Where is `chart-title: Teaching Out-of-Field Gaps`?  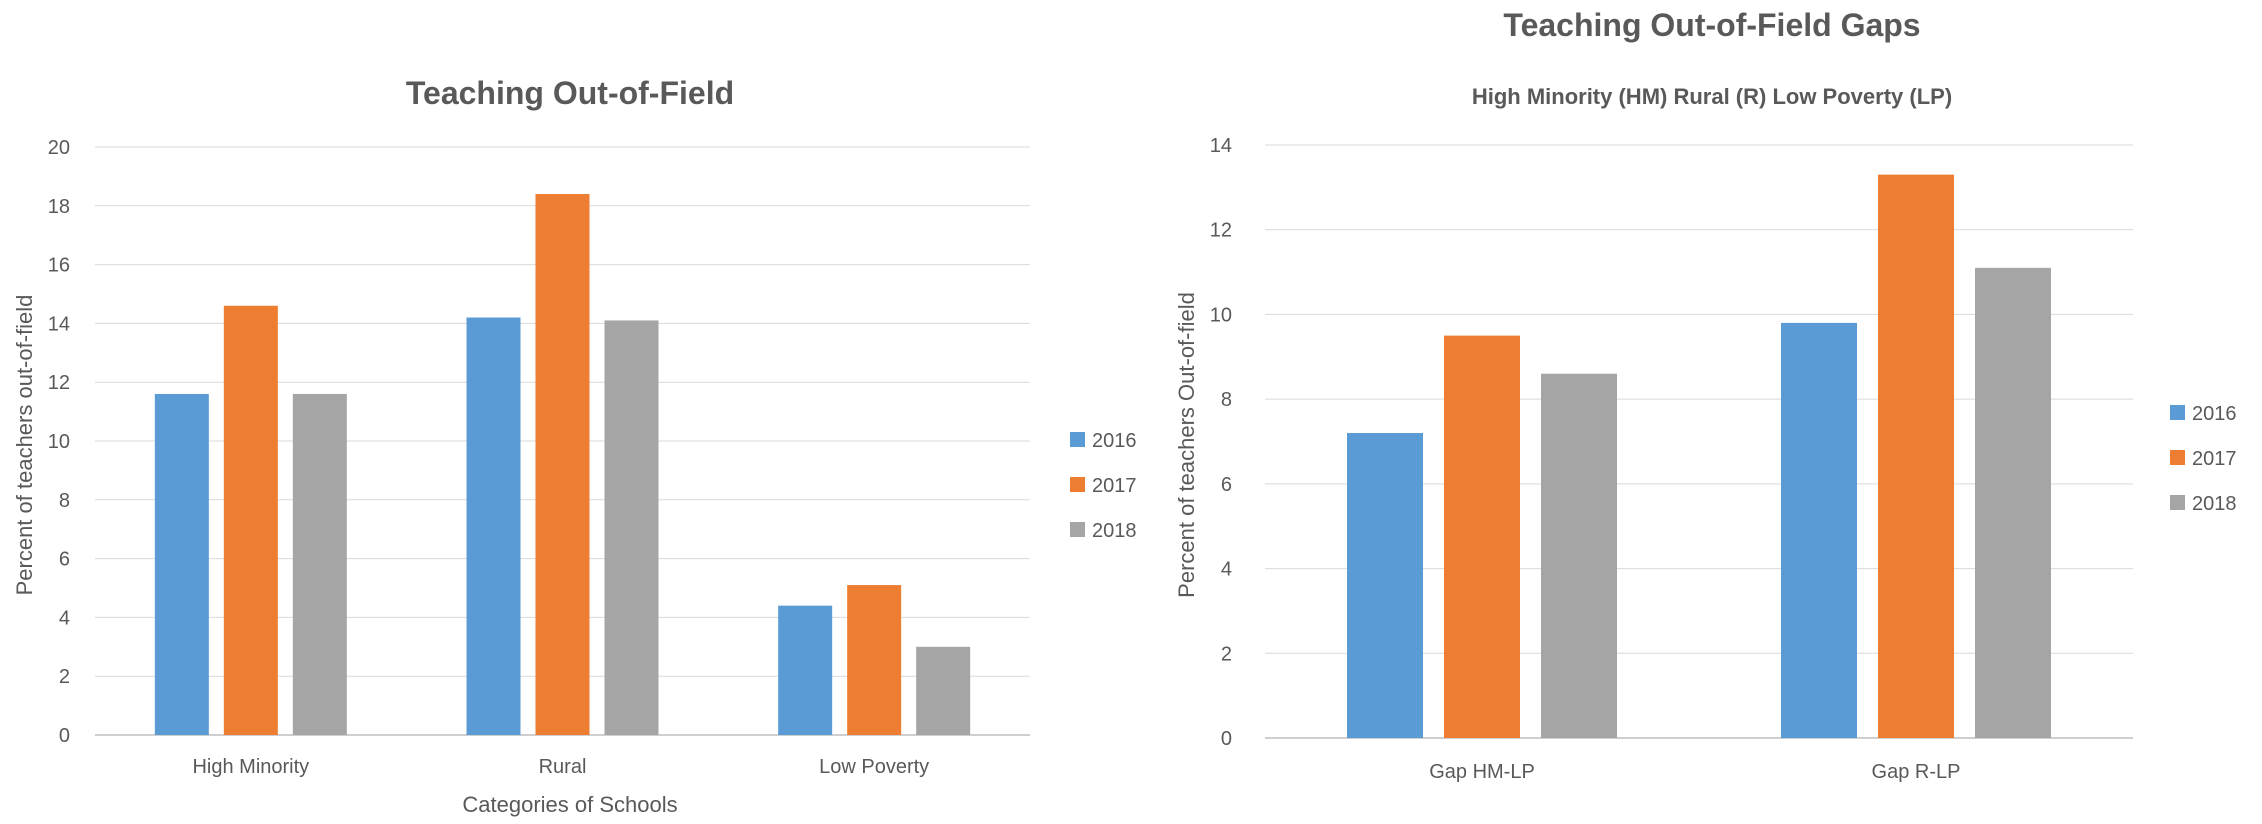 chart-title: Teaching Out-of-Field Gaps is located at coordinates (1711, 25).